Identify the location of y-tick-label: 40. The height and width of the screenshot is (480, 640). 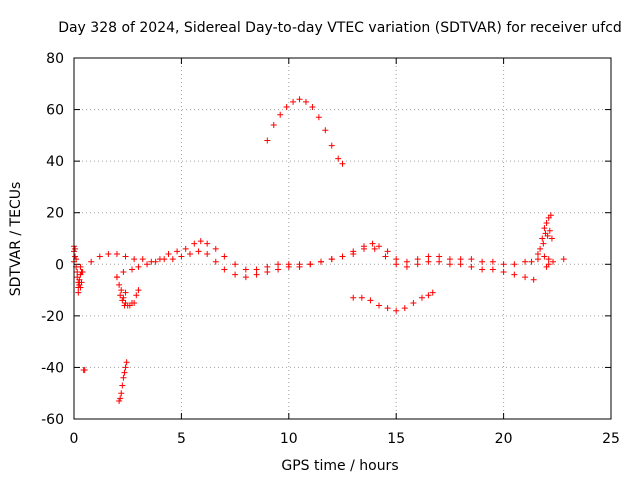
(55, 162).